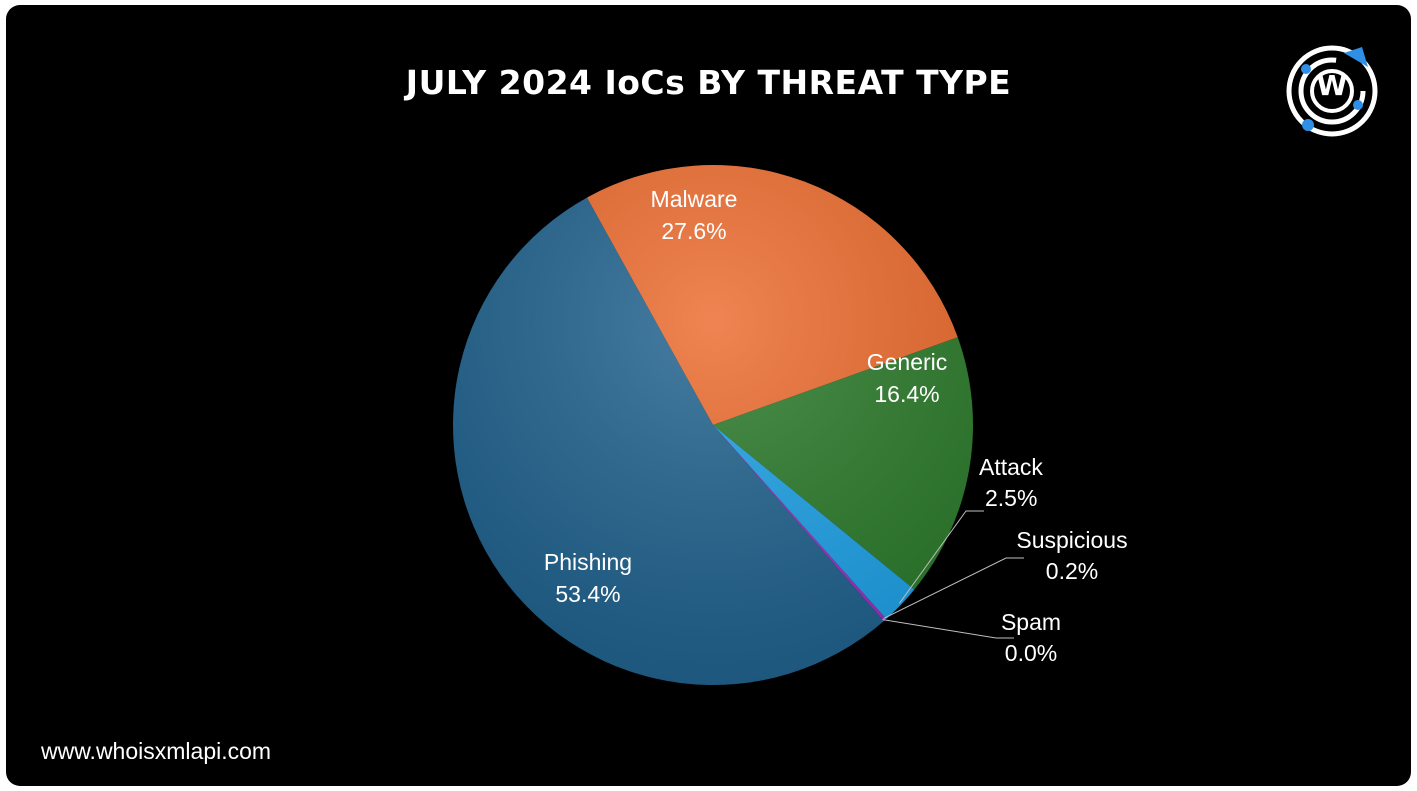 The width and height of the screenshot is (1417, 791). I want to click on slice-percent-generic: 16.4%, so click(906, 394).